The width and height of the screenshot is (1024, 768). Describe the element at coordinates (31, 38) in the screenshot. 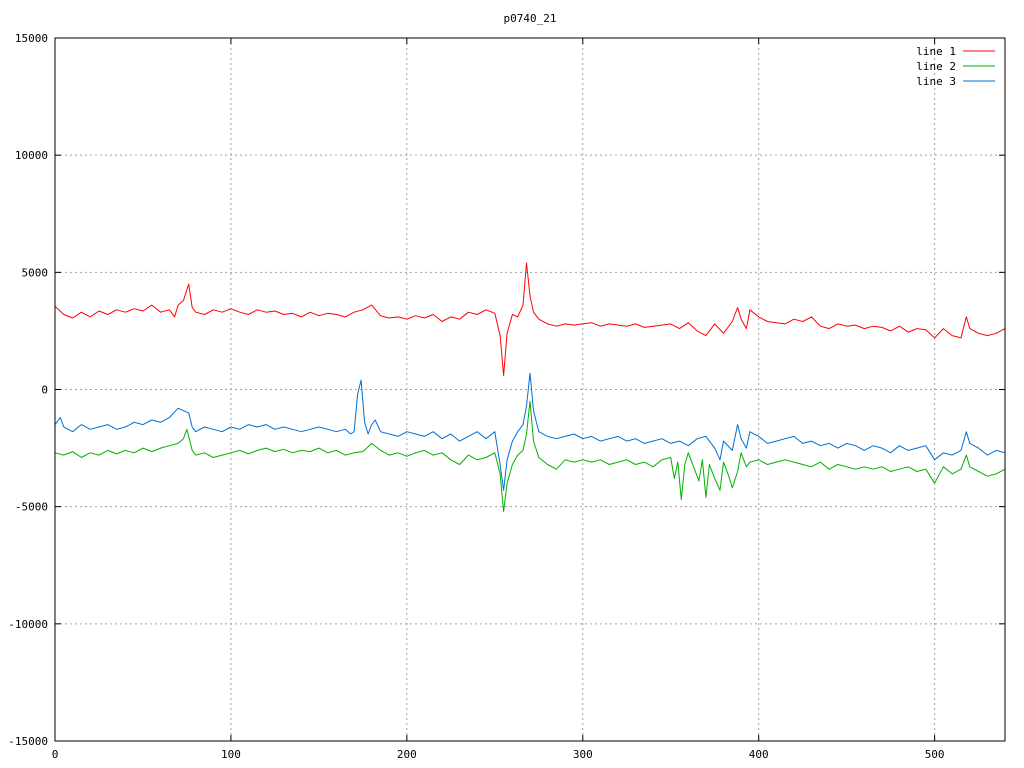

I see `y-tick-label: 15000` at that location.